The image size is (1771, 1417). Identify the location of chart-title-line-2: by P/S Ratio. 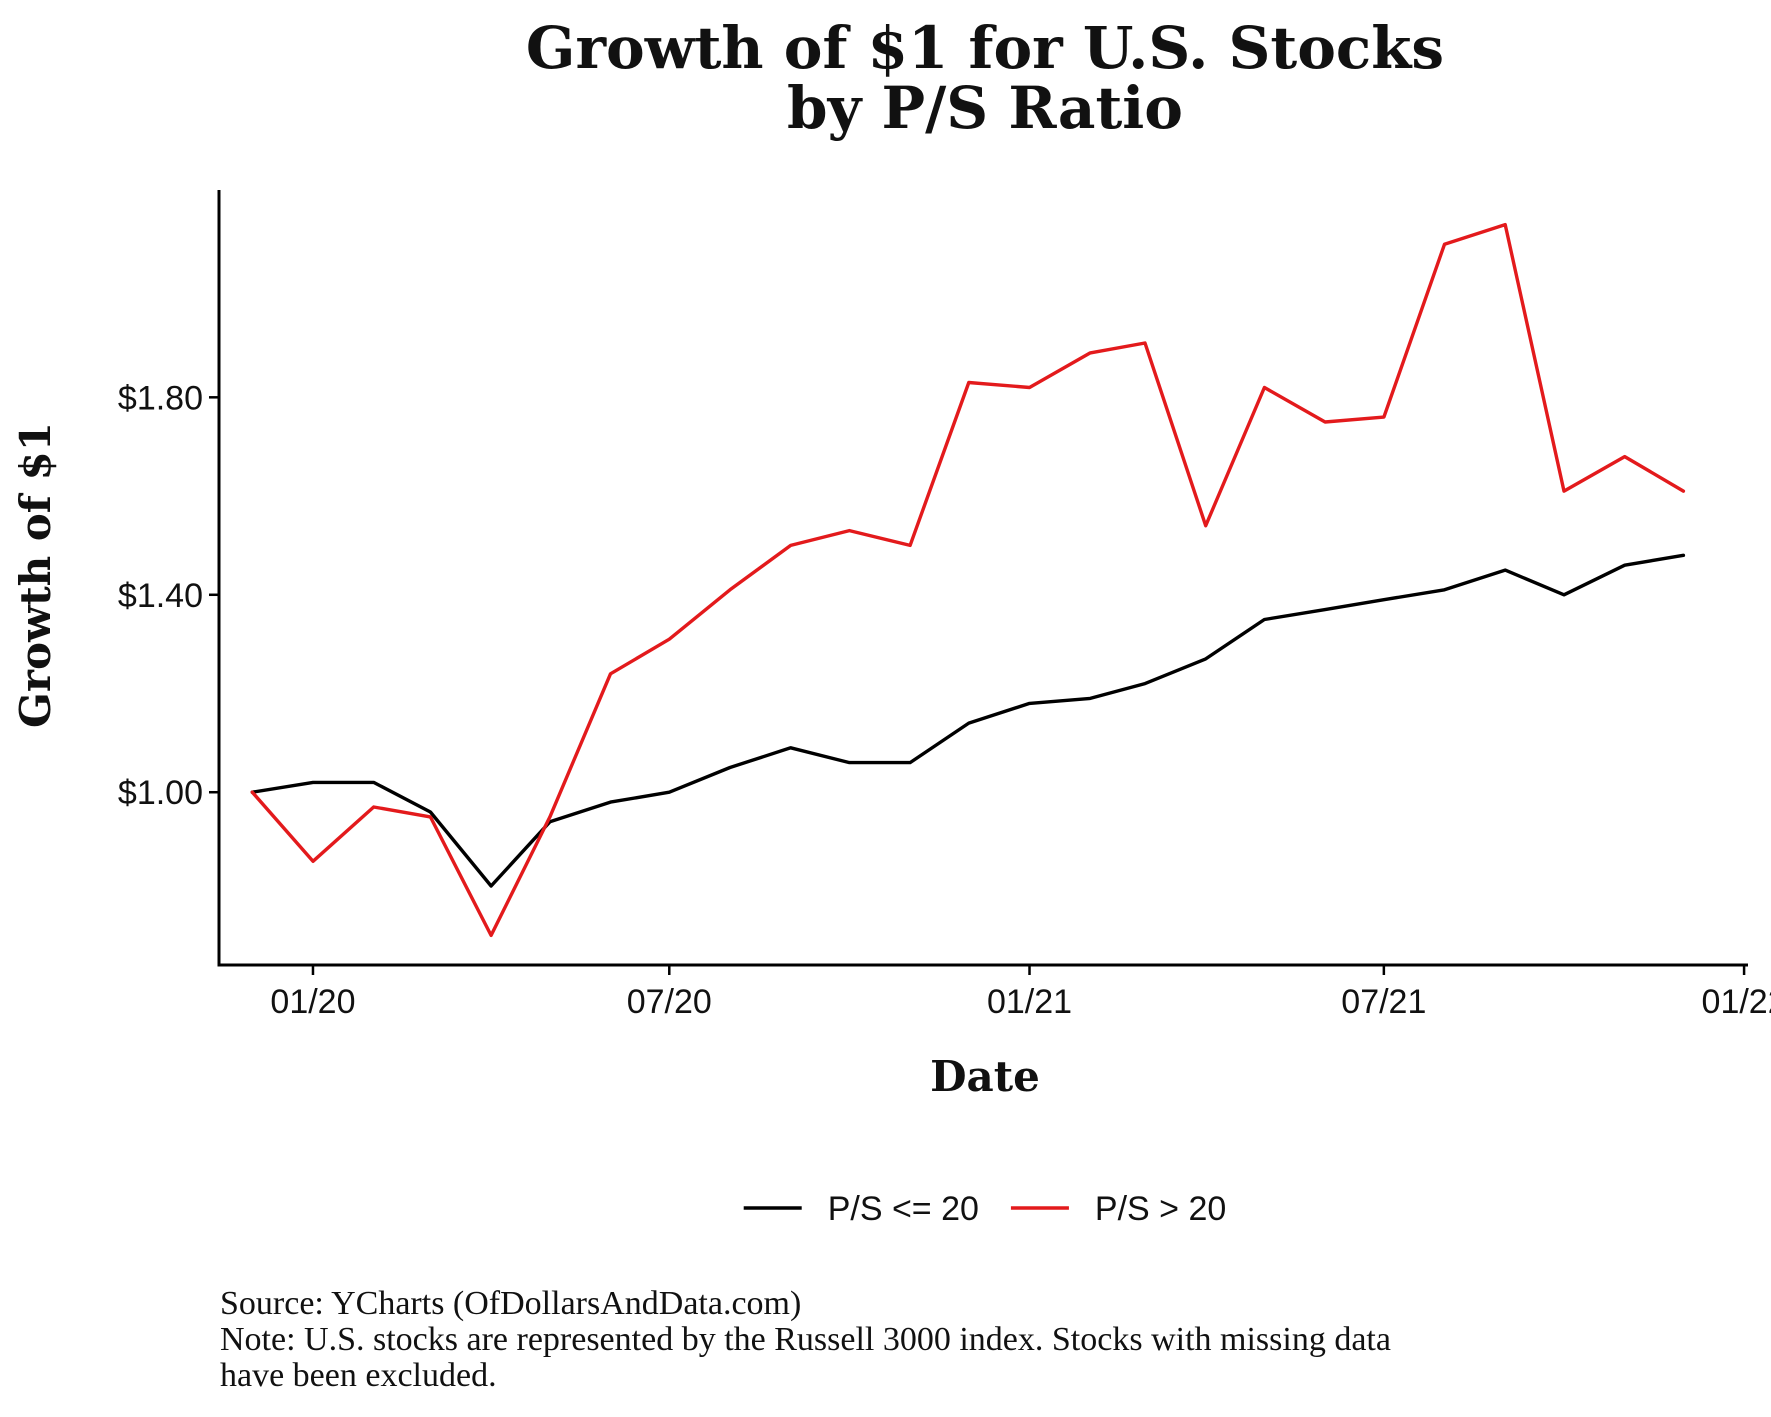
(985, 108).